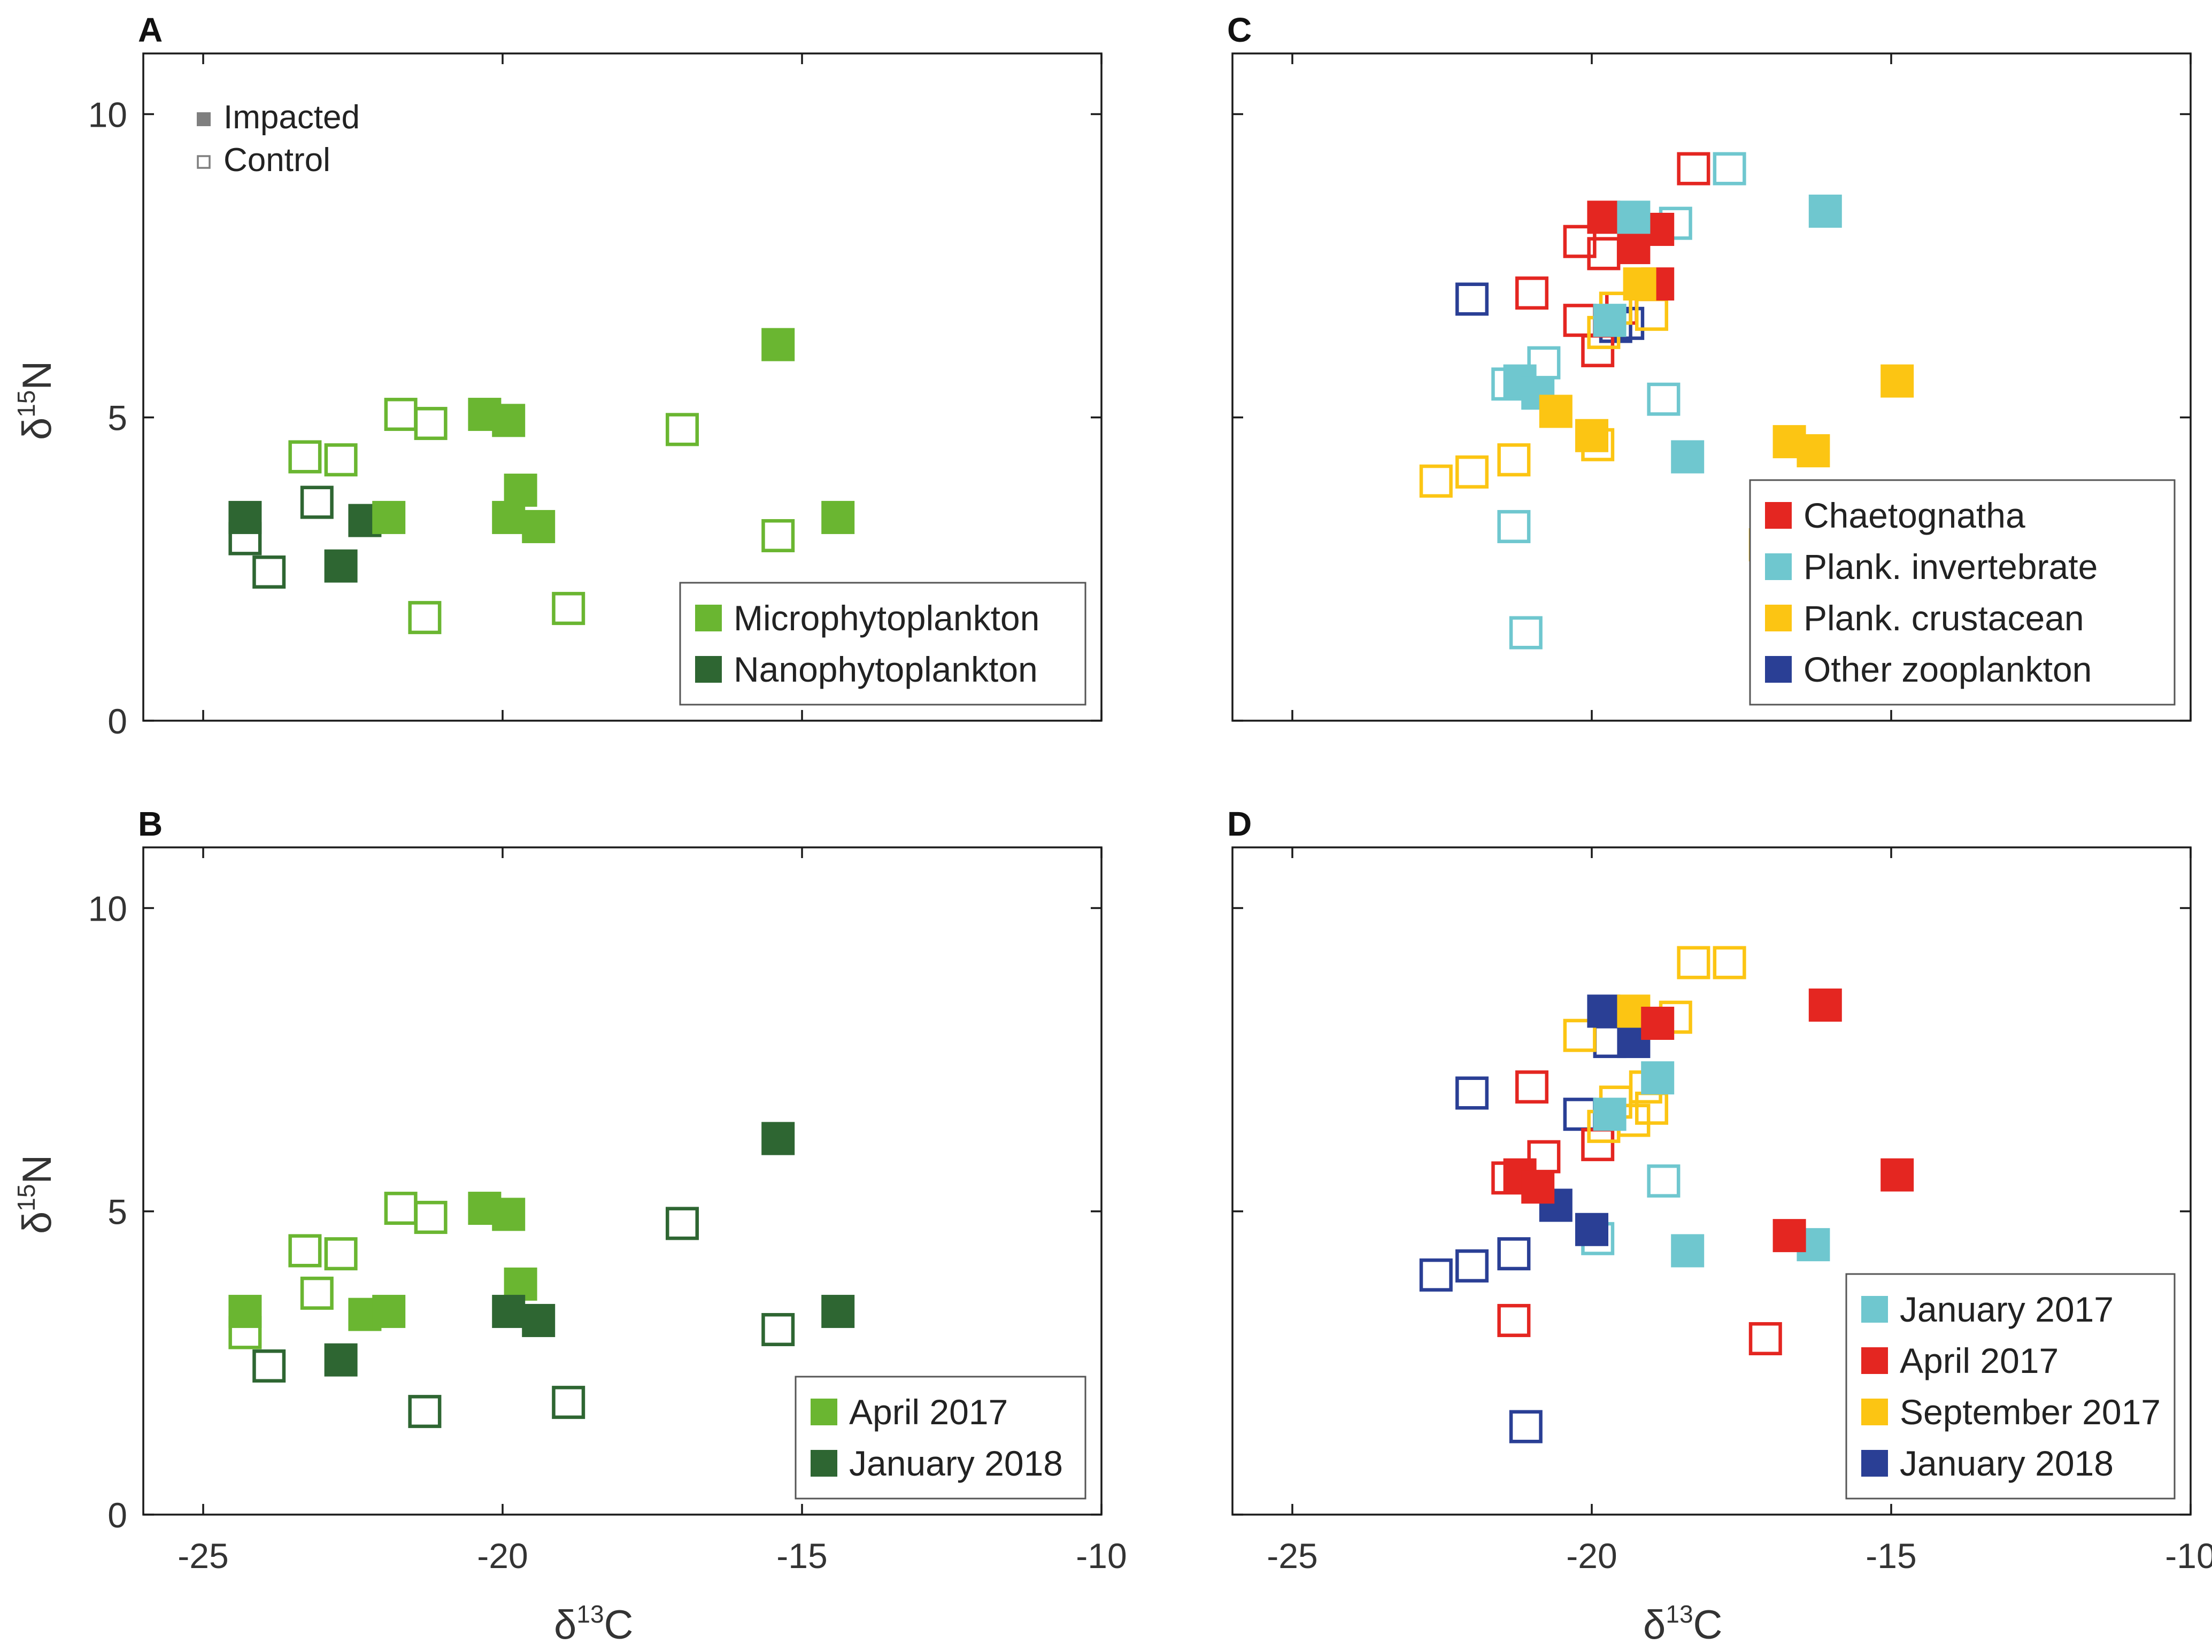 Image resolution: width=2212 pixels, height=1652 pixels. I want to click on panel-label: C, so click(1239, 30).